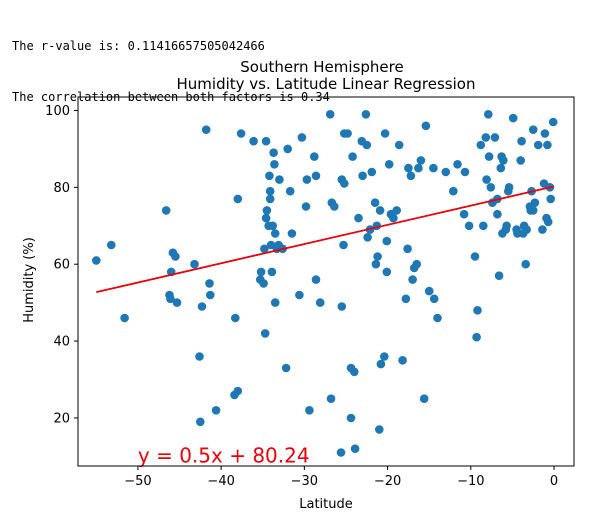 The width and height of the screenshot is (592, 519). I want to click on y-tick-label: 20, so click(61, 418).